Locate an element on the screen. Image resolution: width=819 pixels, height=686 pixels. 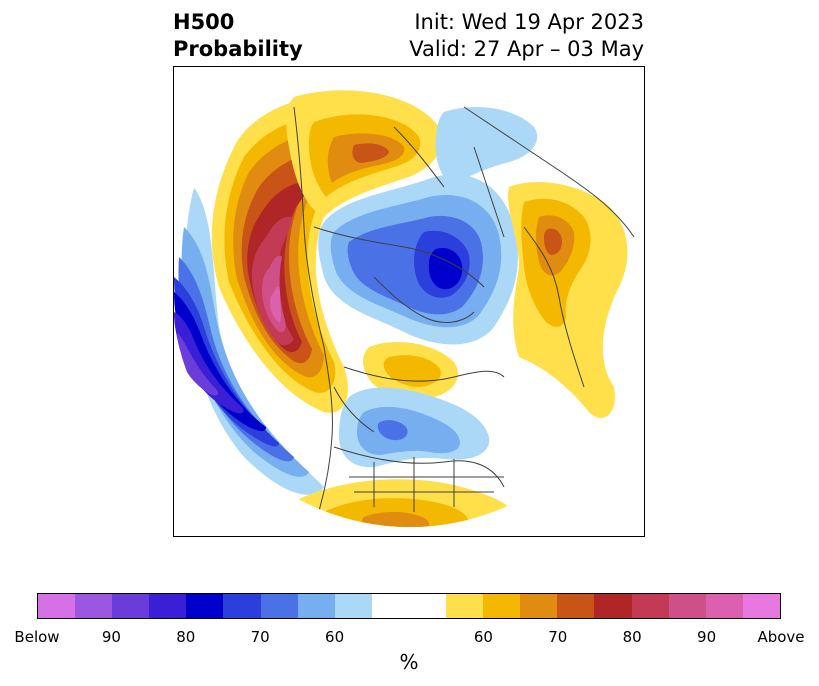
colorbar is located at coordinates (409, 606).